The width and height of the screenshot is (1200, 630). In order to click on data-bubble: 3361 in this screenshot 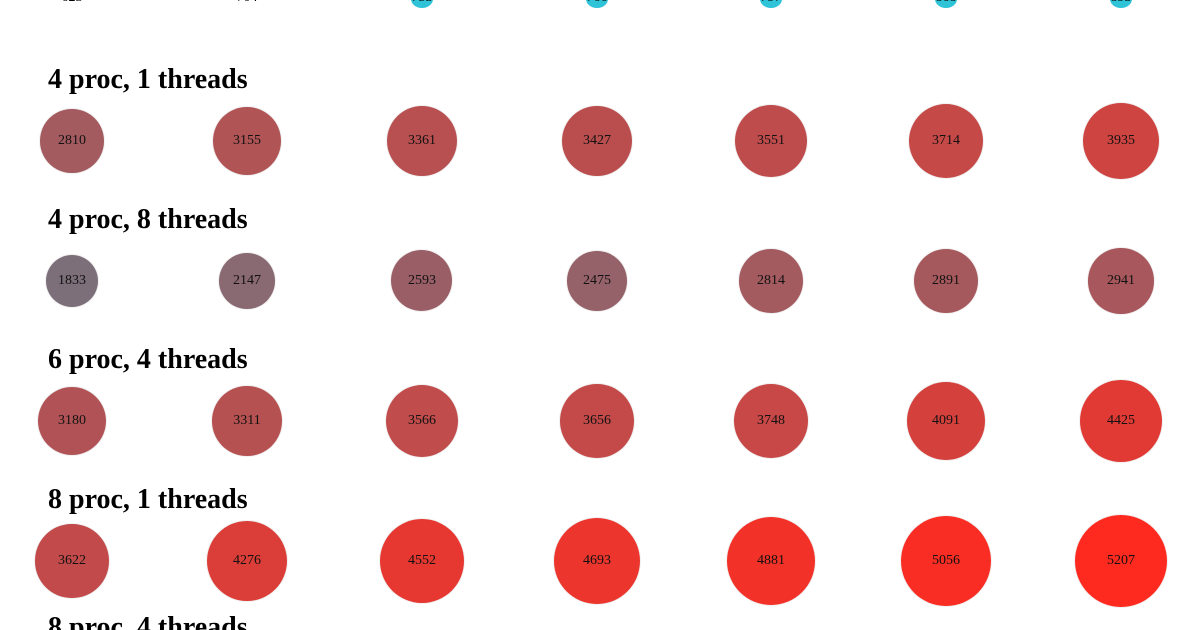, I will do `click(422, 141)`.